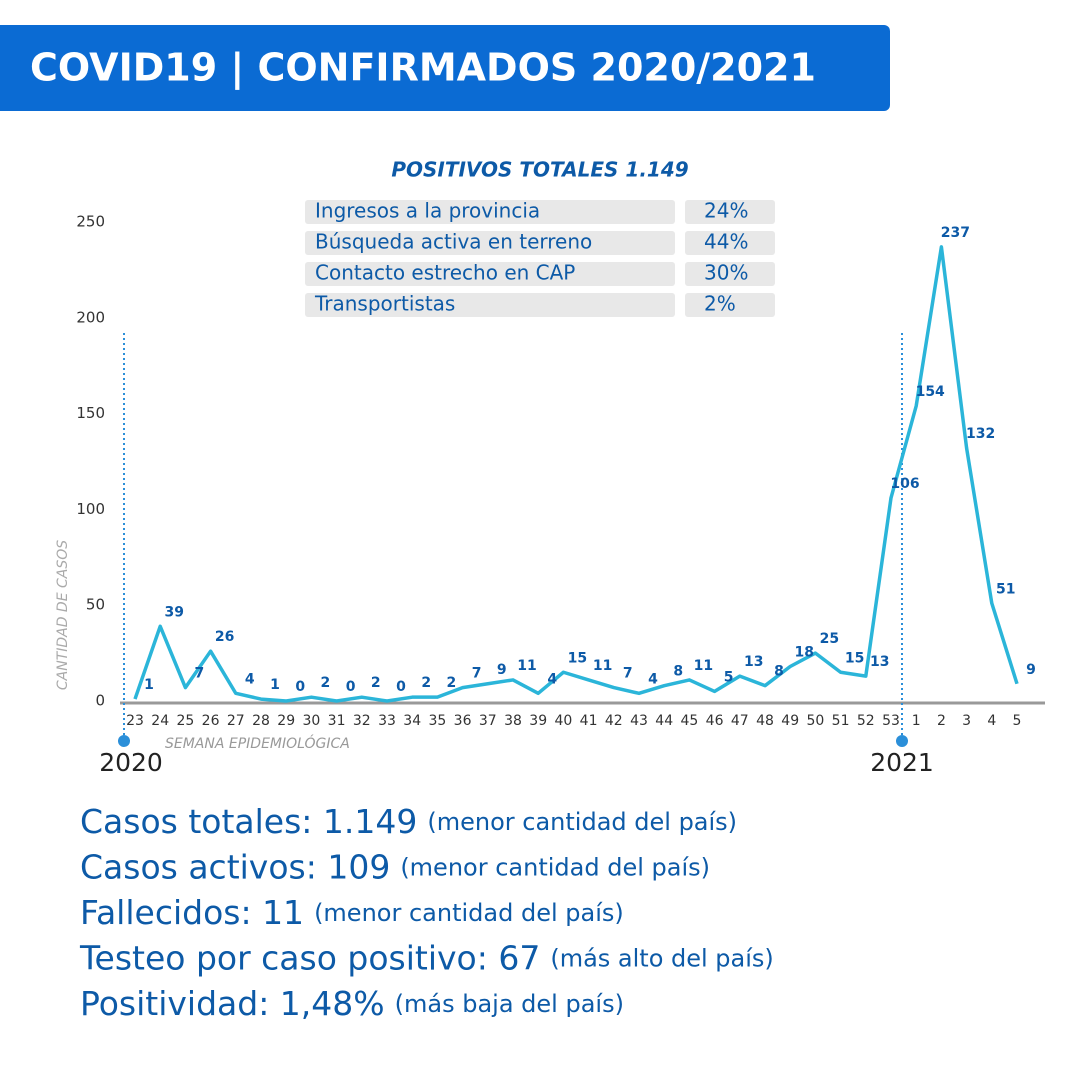 Image resolution: width=1081 pixels, height=1081 pixels. What do you see at coordinates (387, 721) in the screenshot?
I see `x-tick-label: 33` at bounding box center [387, 721].